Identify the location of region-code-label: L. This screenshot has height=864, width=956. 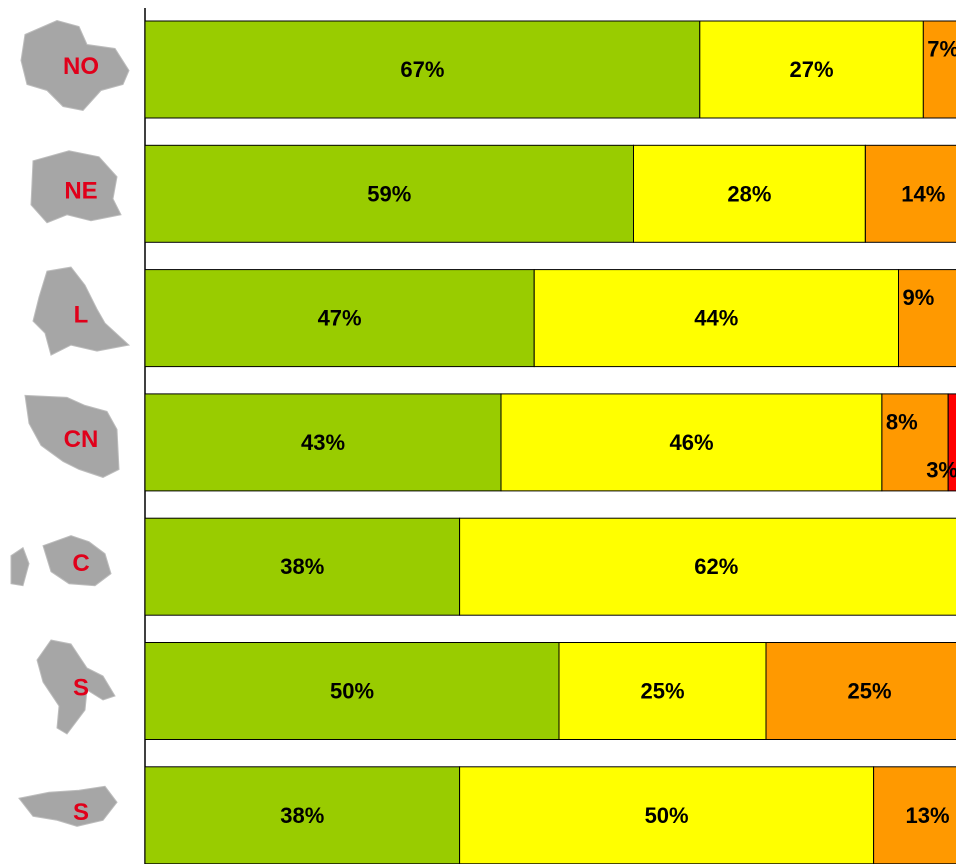
(81, 315).